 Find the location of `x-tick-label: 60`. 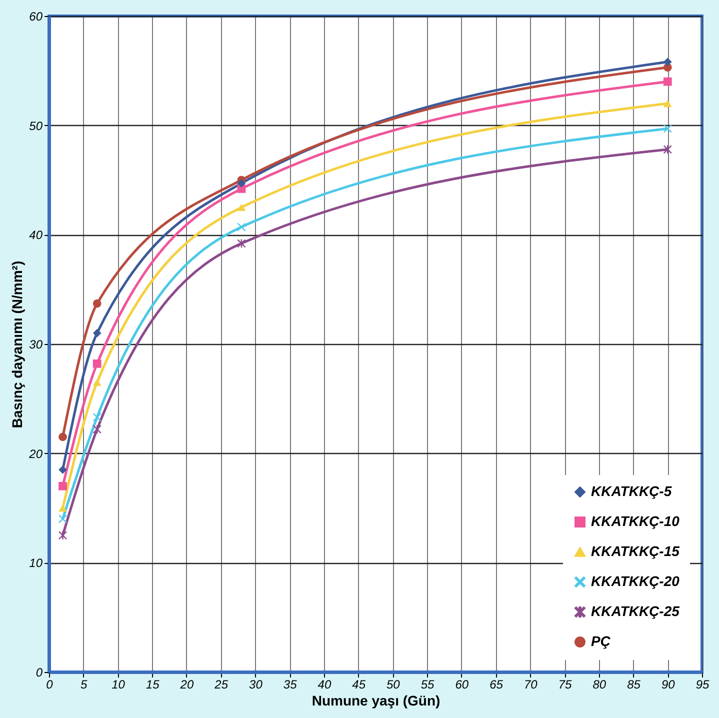

x-tick-label: 60 is located at coordinates (462, 685).